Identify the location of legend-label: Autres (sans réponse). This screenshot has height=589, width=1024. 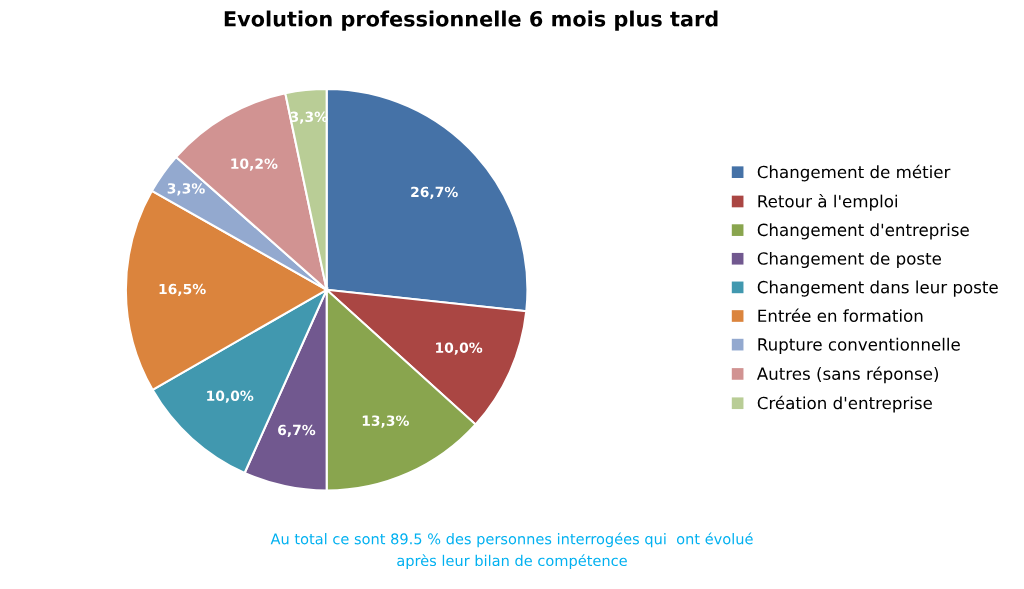
(847, 375).